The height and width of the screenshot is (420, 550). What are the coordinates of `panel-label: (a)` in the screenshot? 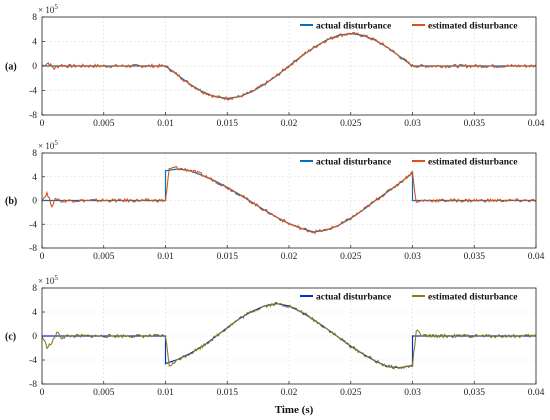 It's located at (11, 67).